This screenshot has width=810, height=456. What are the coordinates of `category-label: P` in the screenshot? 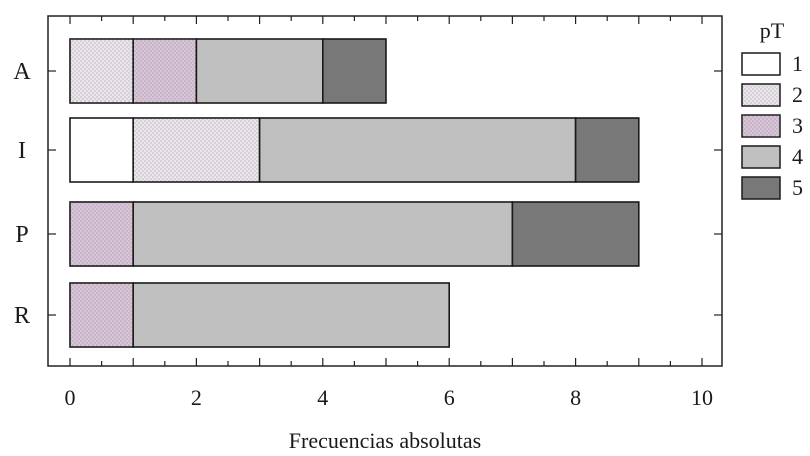 It's located at (21, 235).